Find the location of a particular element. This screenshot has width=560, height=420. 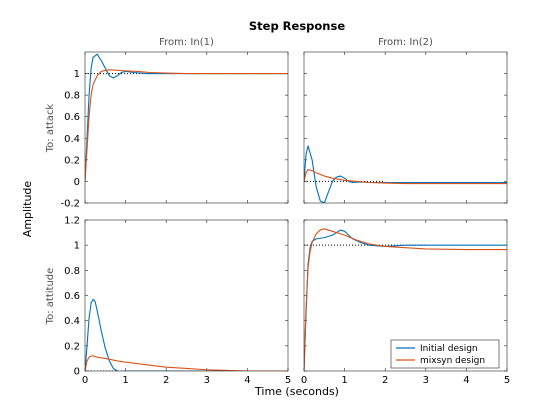

y-tick-label: -0.2 is located at coordinates (70, 204).